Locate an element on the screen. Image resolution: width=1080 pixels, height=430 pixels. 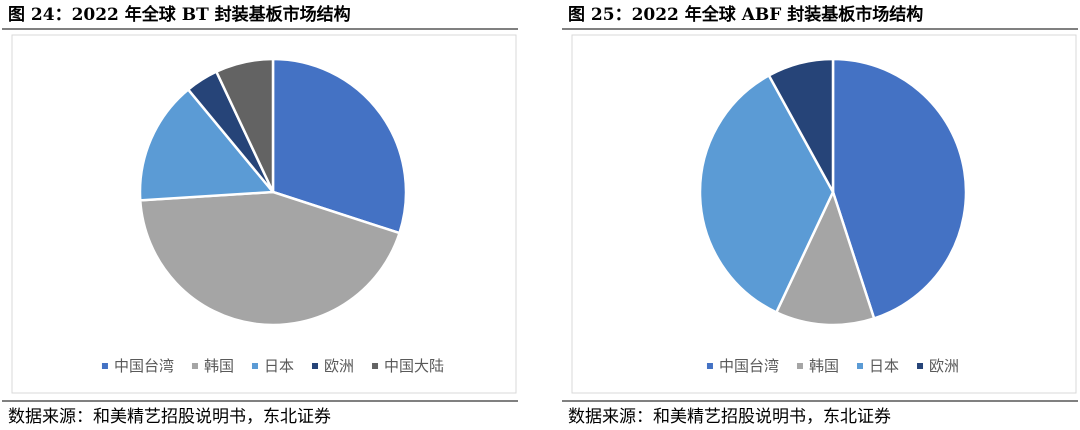
legend: 中国台湾 韩国 日本 欧洲 中国大陆 is located at coordinates (272, 366).